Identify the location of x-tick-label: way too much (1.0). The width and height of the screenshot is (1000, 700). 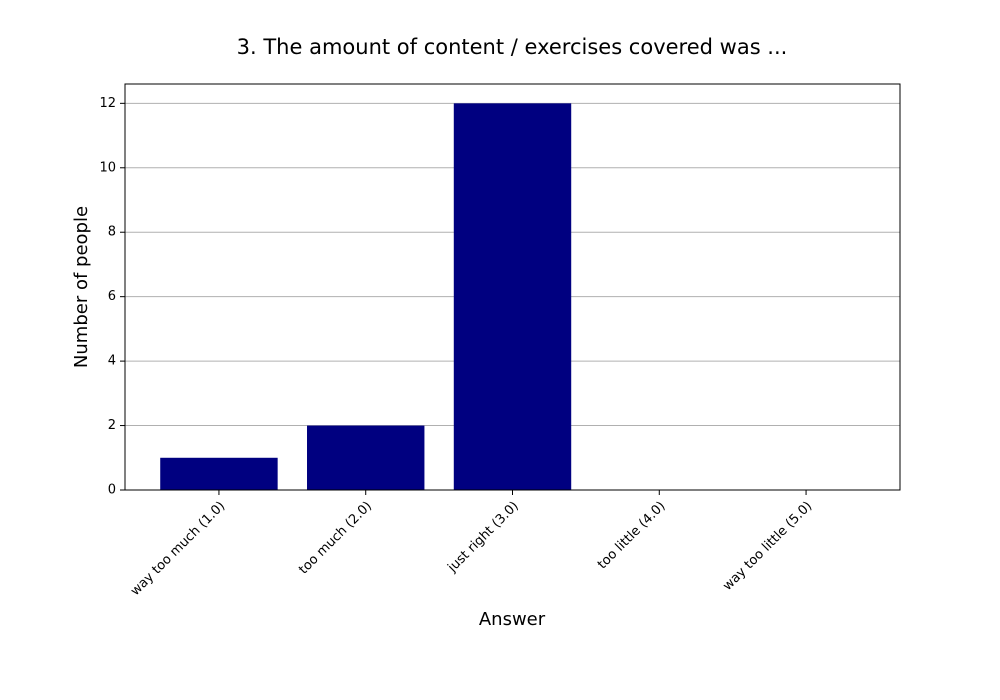
(178, 549).